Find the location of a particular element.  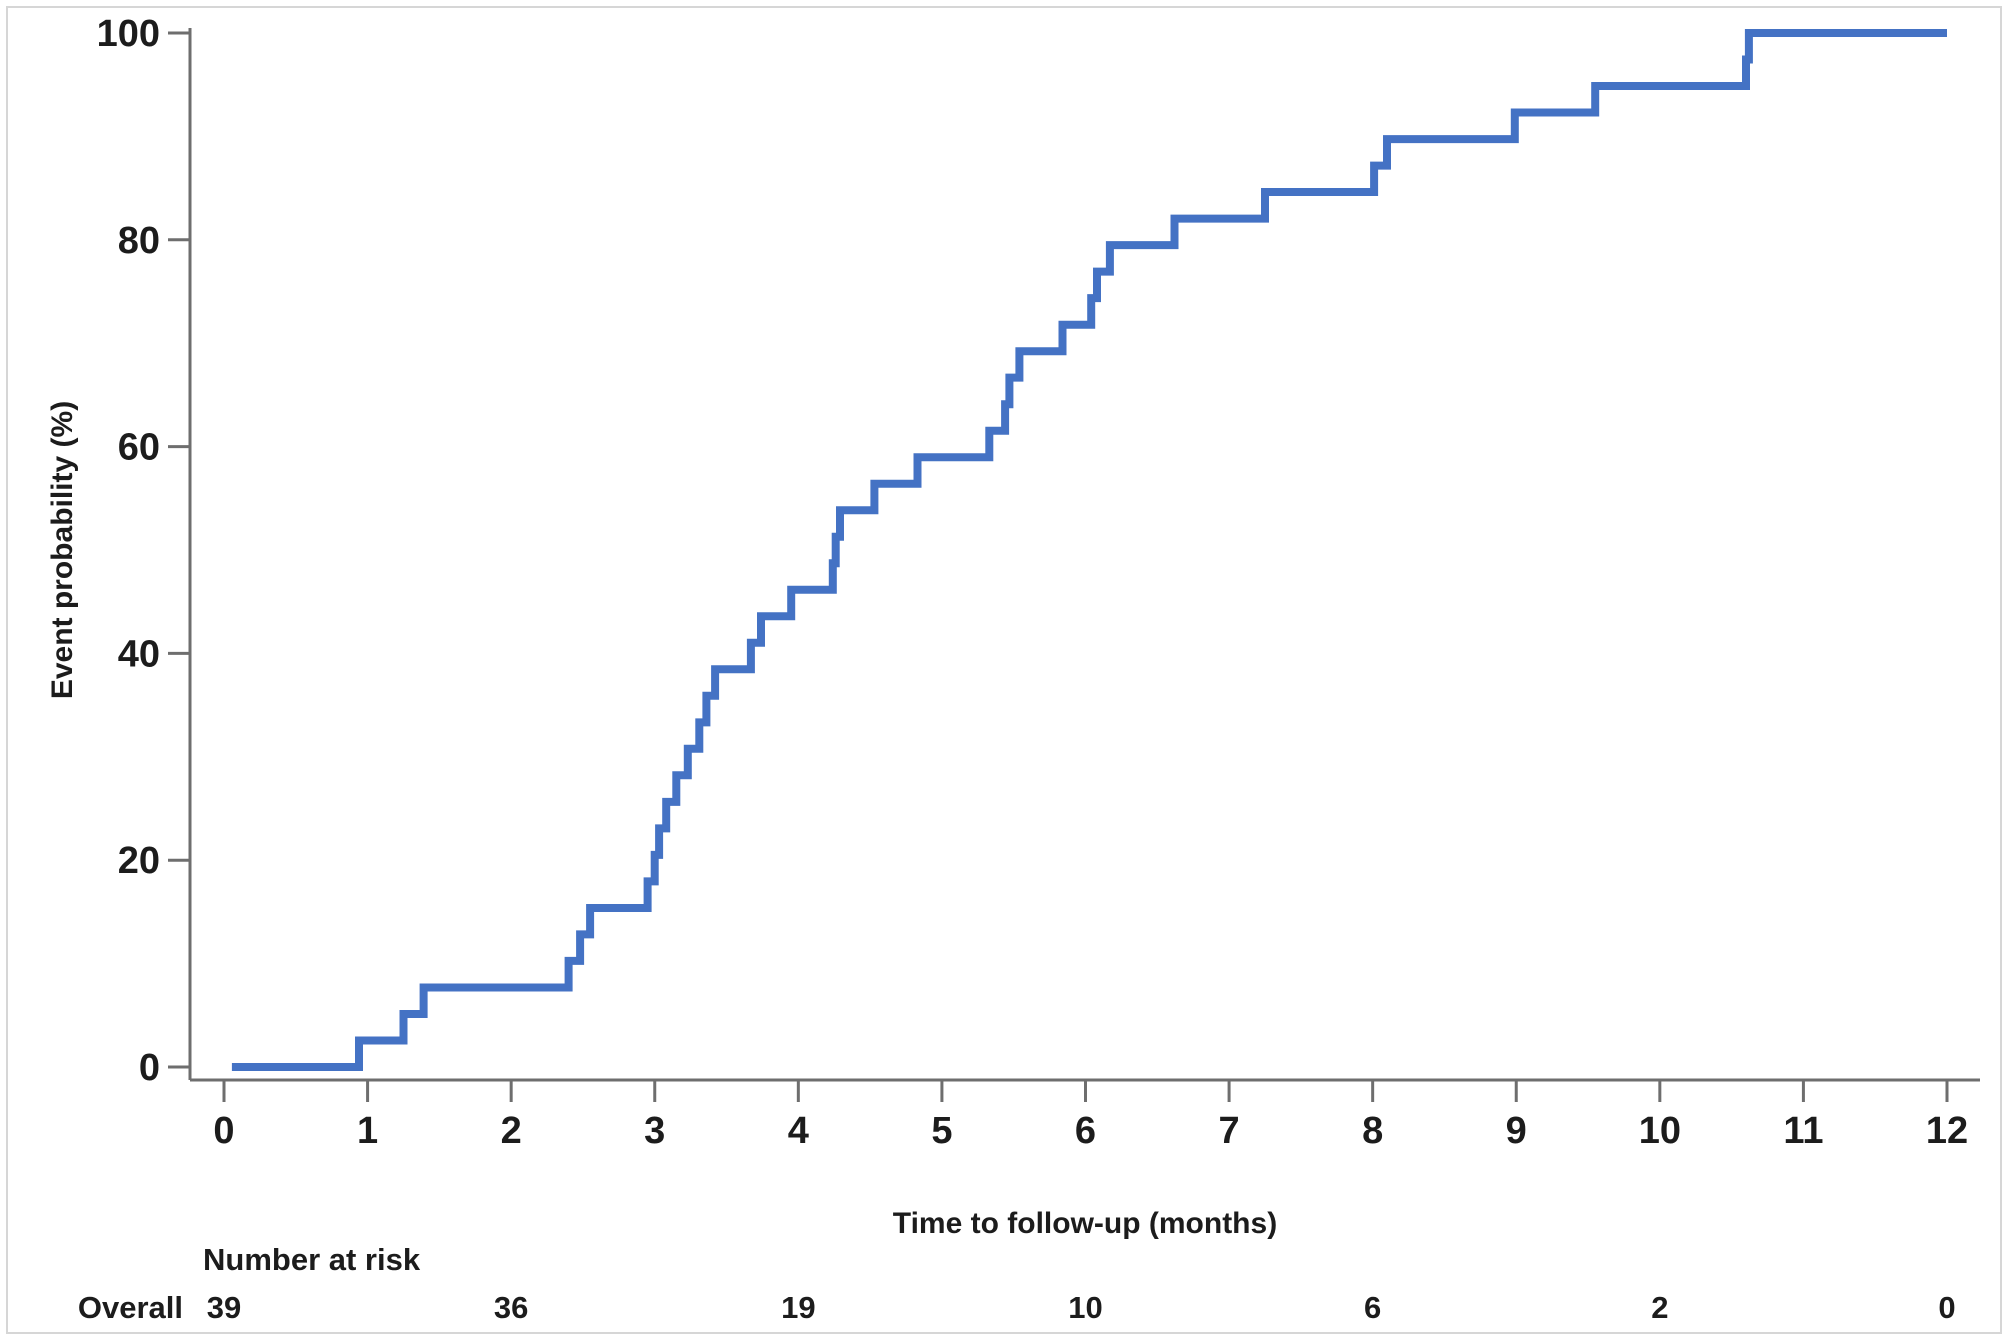

y-axis-title: Event probability (%) is located at coordinates (62, 550).